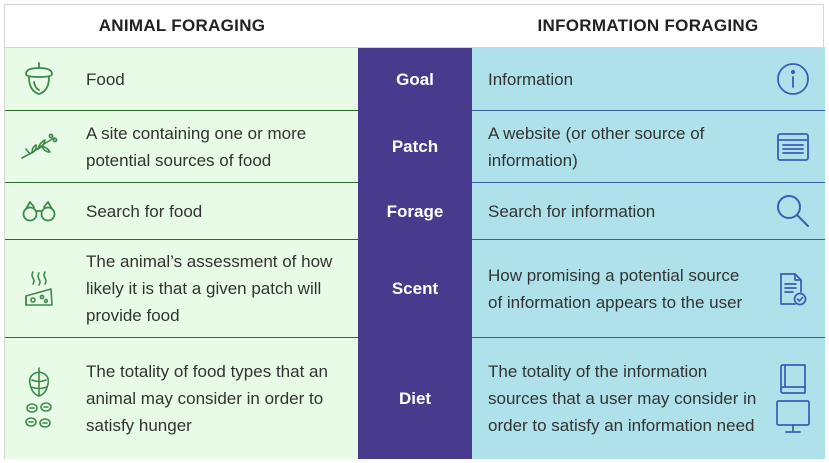 This screenshot has height=463, width=829. I want to click on smelly-cheese-icon, so click(39, 288).